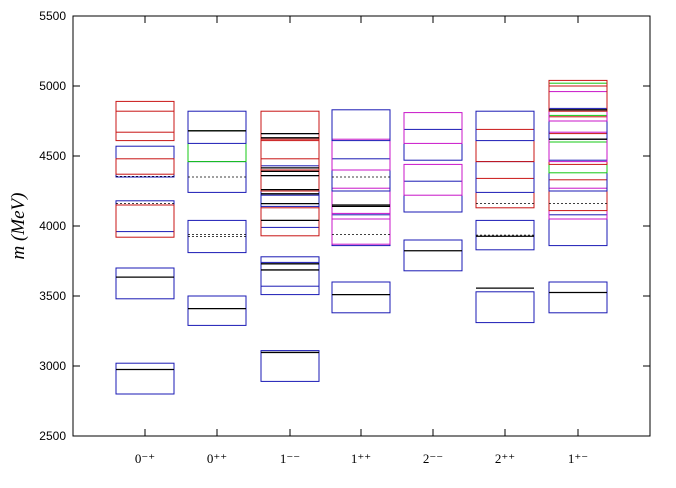  What do you see at coordinates (52, 436) in the screenshot?
I see `y-tick-label: 2500` at bounding box center [52, 436].